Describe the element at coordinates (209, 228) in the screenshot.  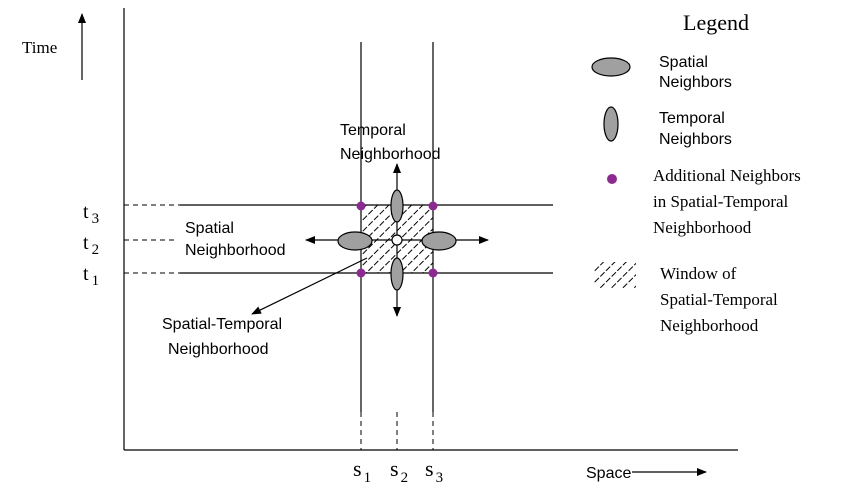
I see `spatial-neighborhood-label-1: Spatial` at that location.